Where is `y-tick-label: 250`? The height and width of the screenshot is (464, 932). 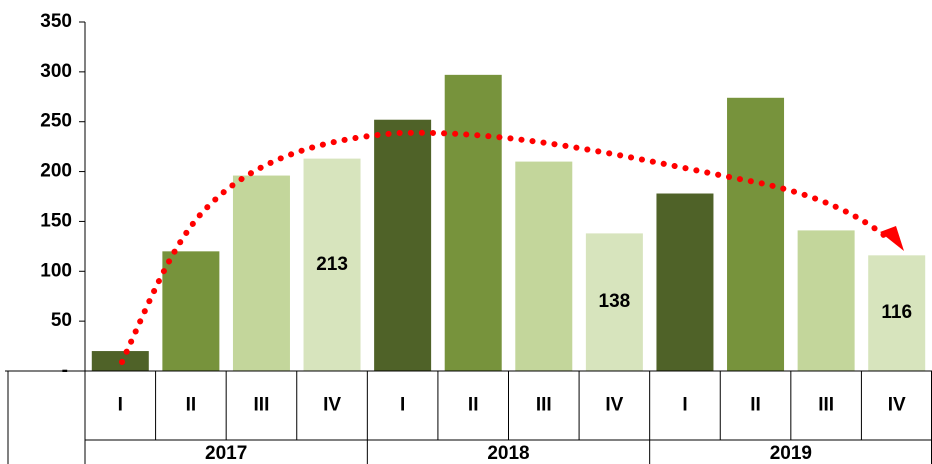
y-tick-label: 250 is located at coordinates (56, 121).